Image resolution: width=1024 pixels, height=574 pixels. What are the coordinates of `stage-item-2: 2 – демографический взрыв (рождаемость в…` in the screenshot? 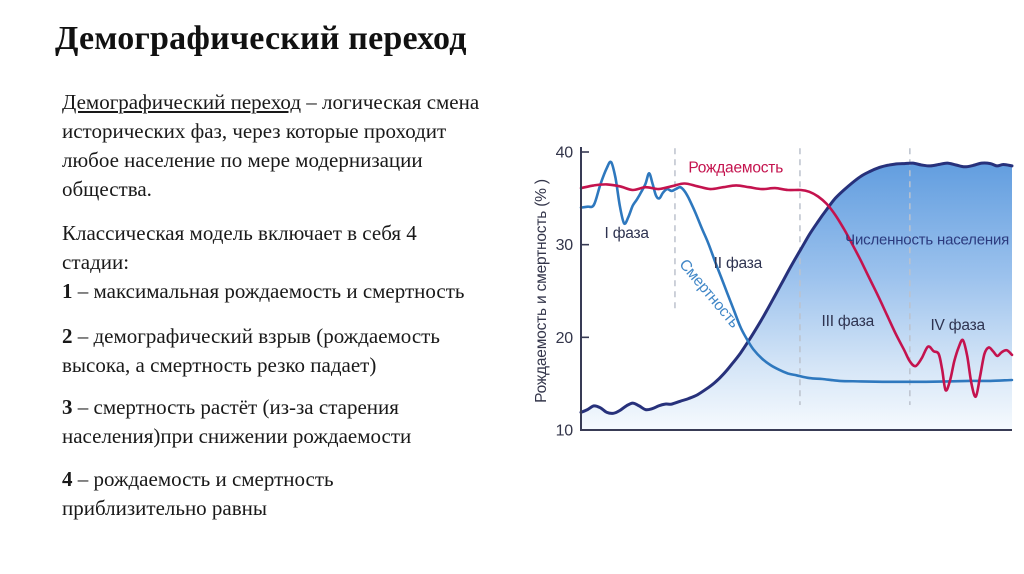 It's located at (291, 351).